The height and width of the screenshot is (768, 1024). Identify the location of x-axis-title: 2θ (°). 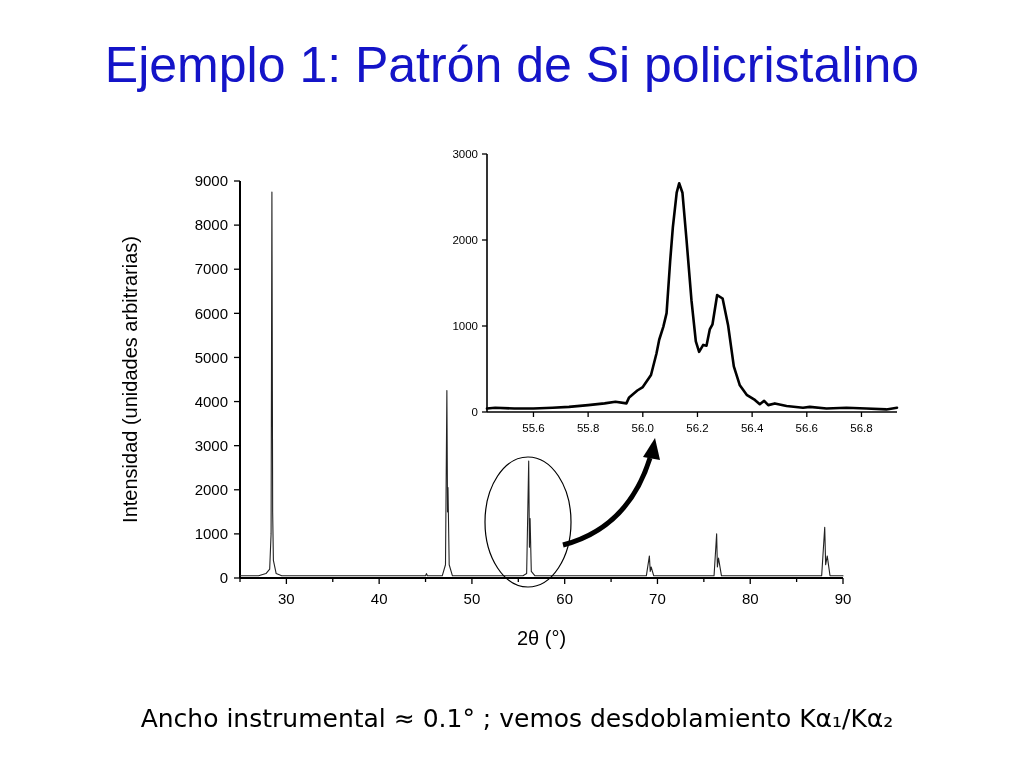
(541, 638).